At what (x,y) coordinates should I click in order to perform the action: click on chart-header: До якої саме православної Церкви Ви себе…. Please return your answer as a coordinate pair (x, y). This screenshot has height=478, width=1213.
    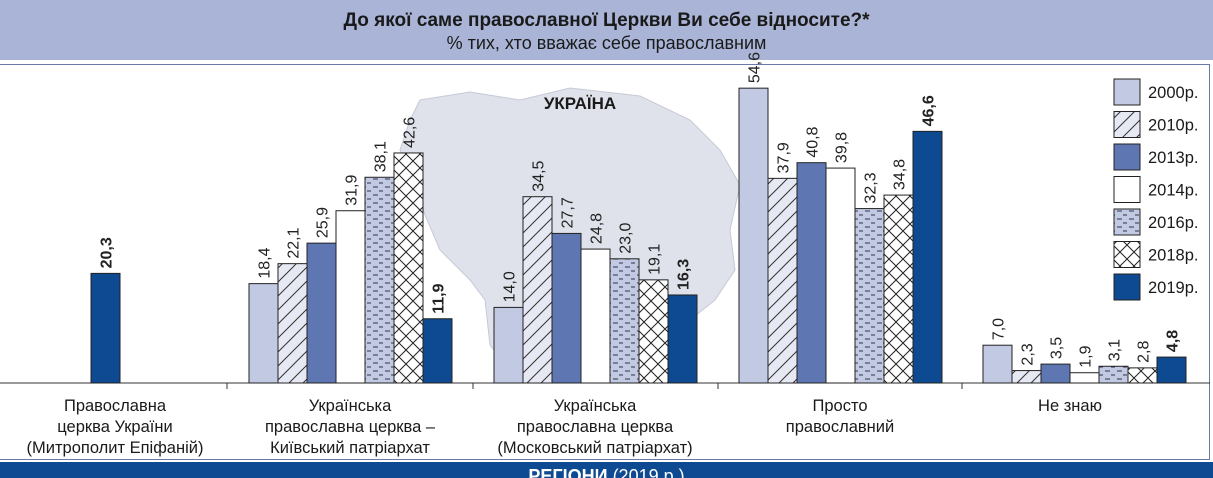
    Looking at the image, I should click on (606, 30).